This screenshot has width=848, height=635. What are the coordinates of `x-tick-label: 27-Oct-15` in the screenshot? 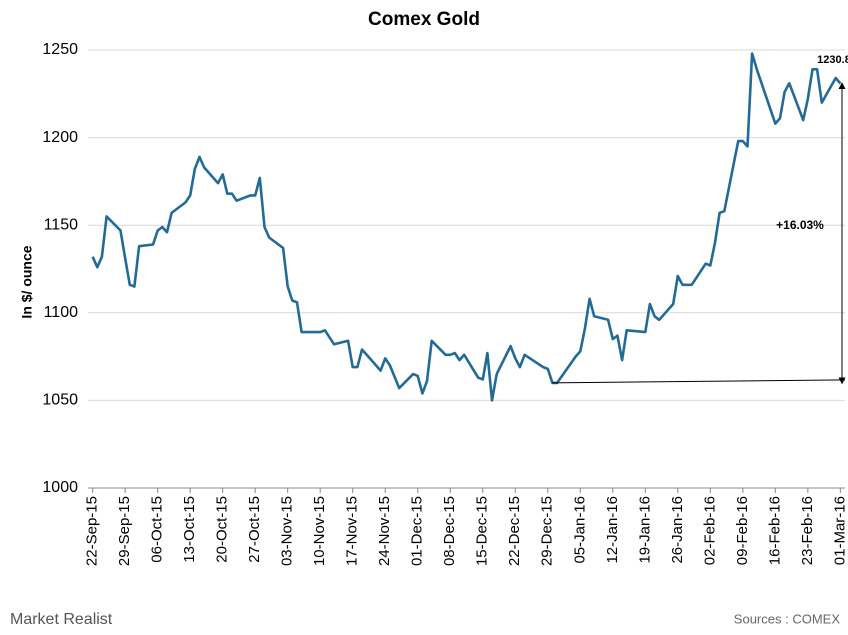 It's located at (254, 529).